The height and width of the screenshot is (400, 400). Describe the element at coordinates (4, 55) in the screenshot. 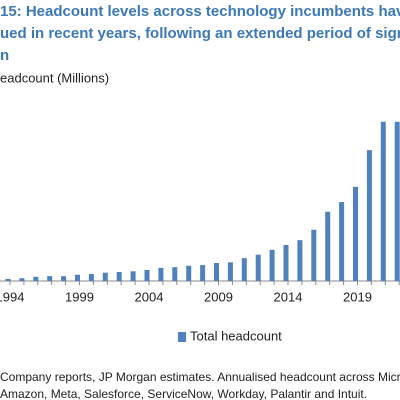

I see `chart-title: n` at that location.